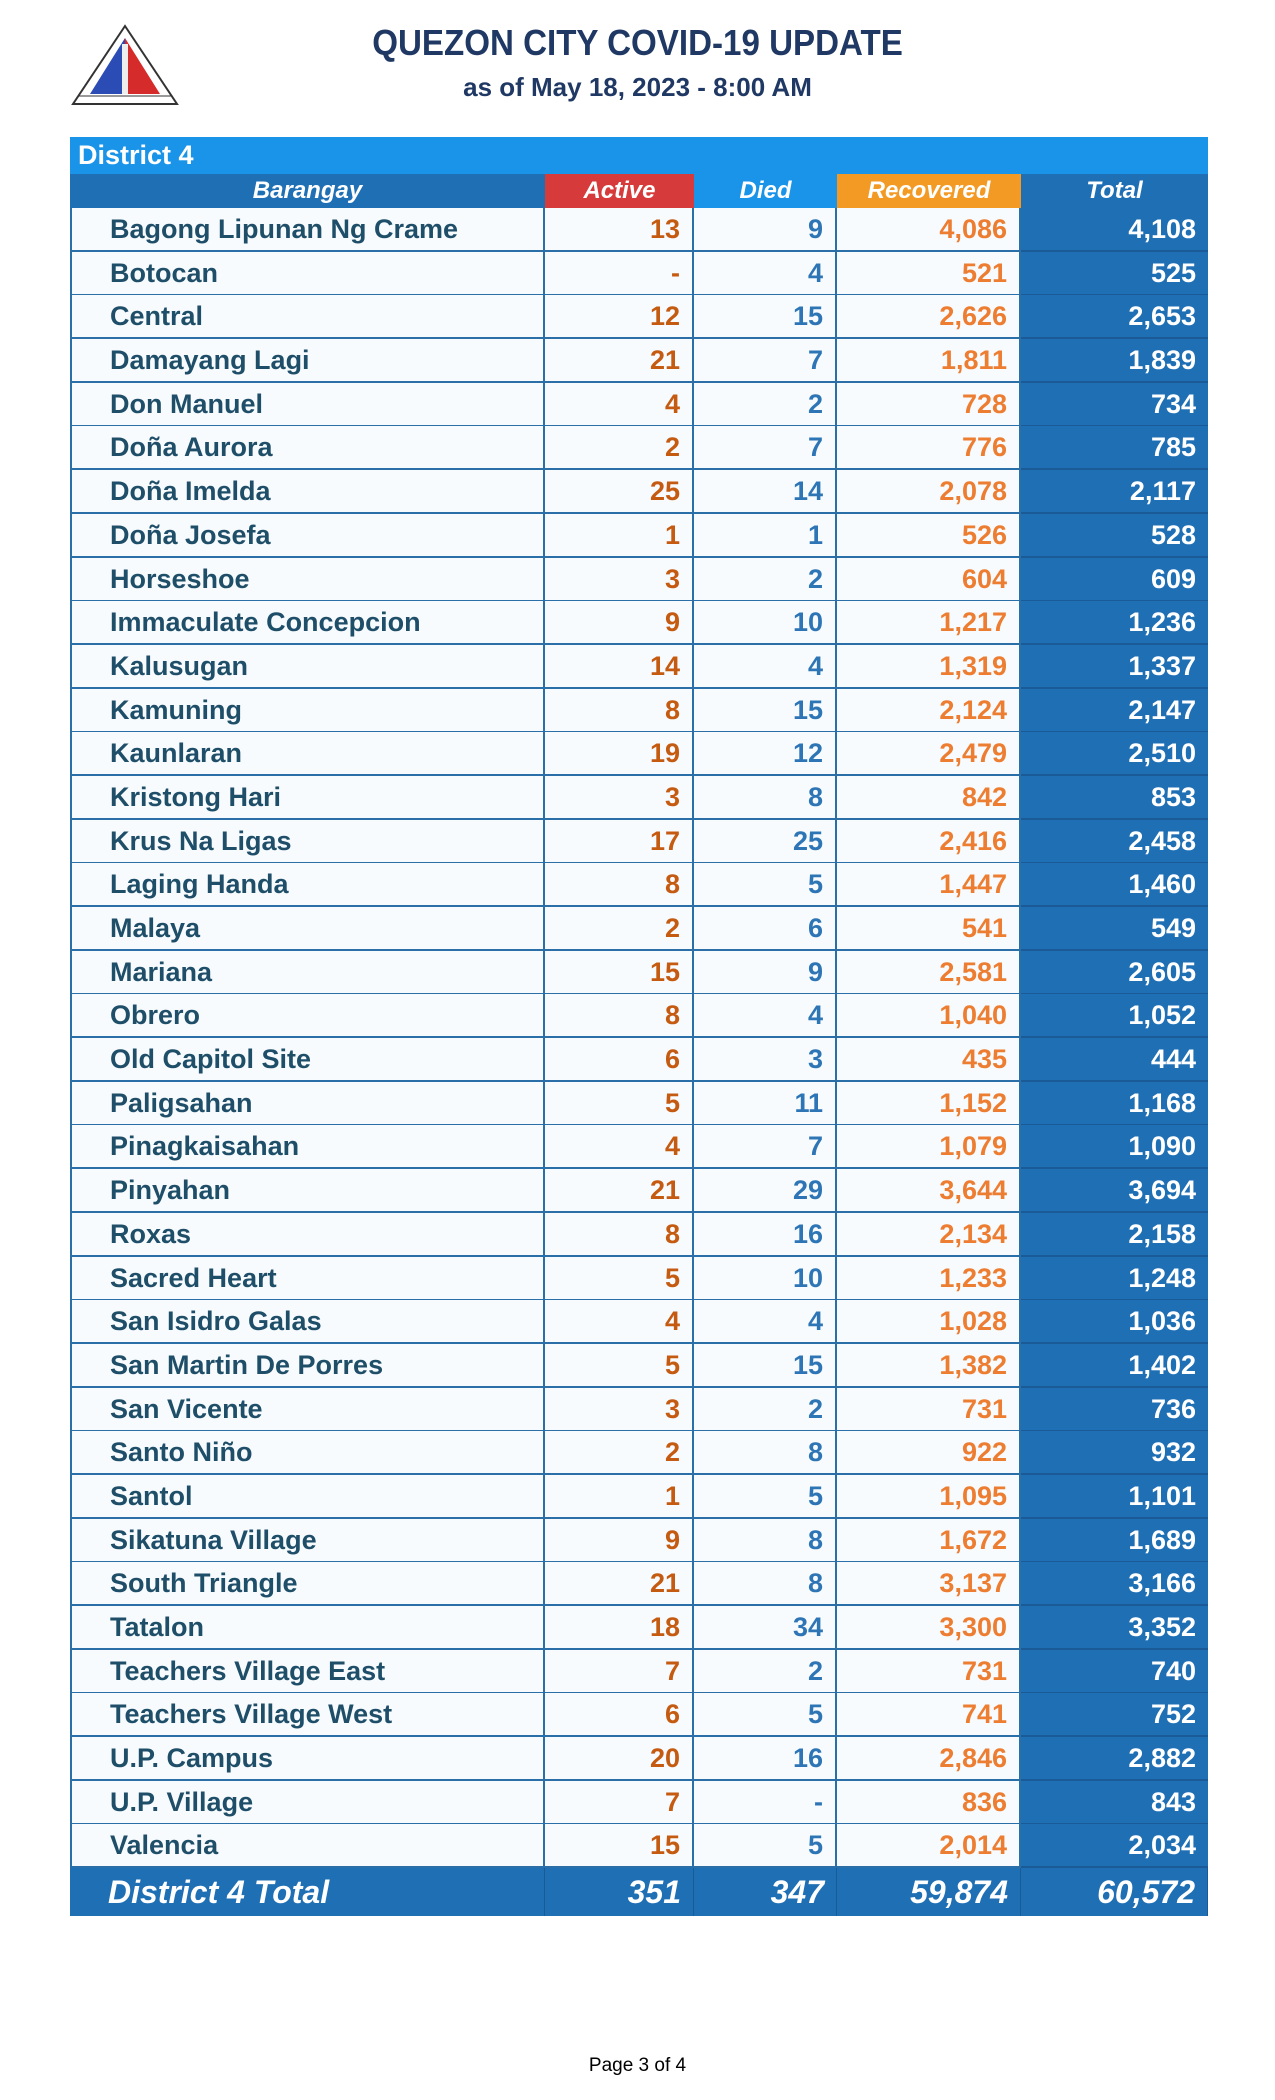 The image size is (1275, 2100). What do you see at coordinates (1114, 885) in the screenshot?
I see `cell-total: 1,460` at bounding box center [1114, 885].